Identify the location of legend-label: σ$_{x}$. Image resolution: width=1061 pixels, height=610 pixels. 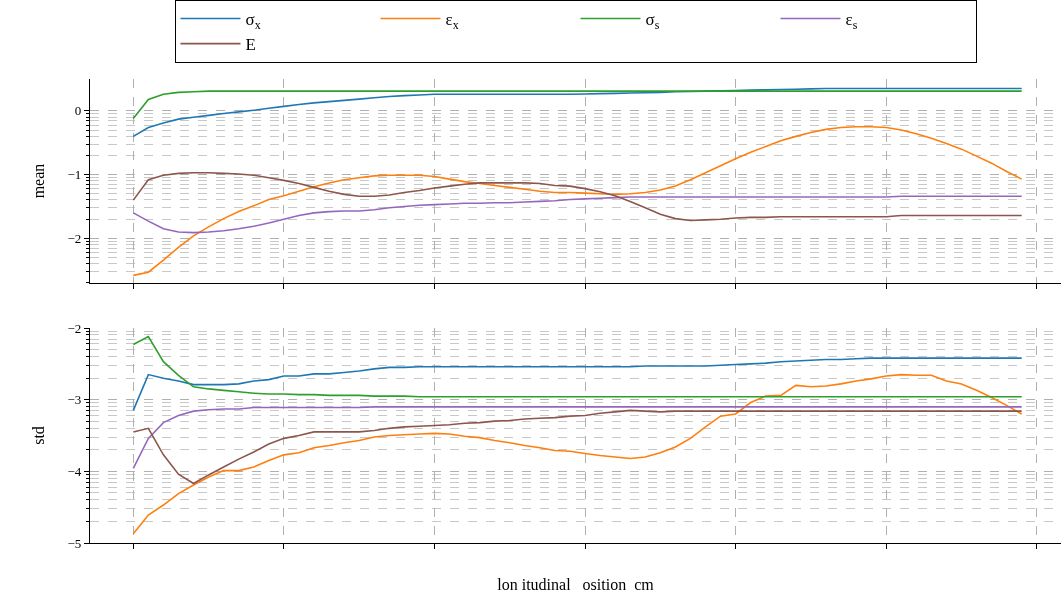
(253, 21).